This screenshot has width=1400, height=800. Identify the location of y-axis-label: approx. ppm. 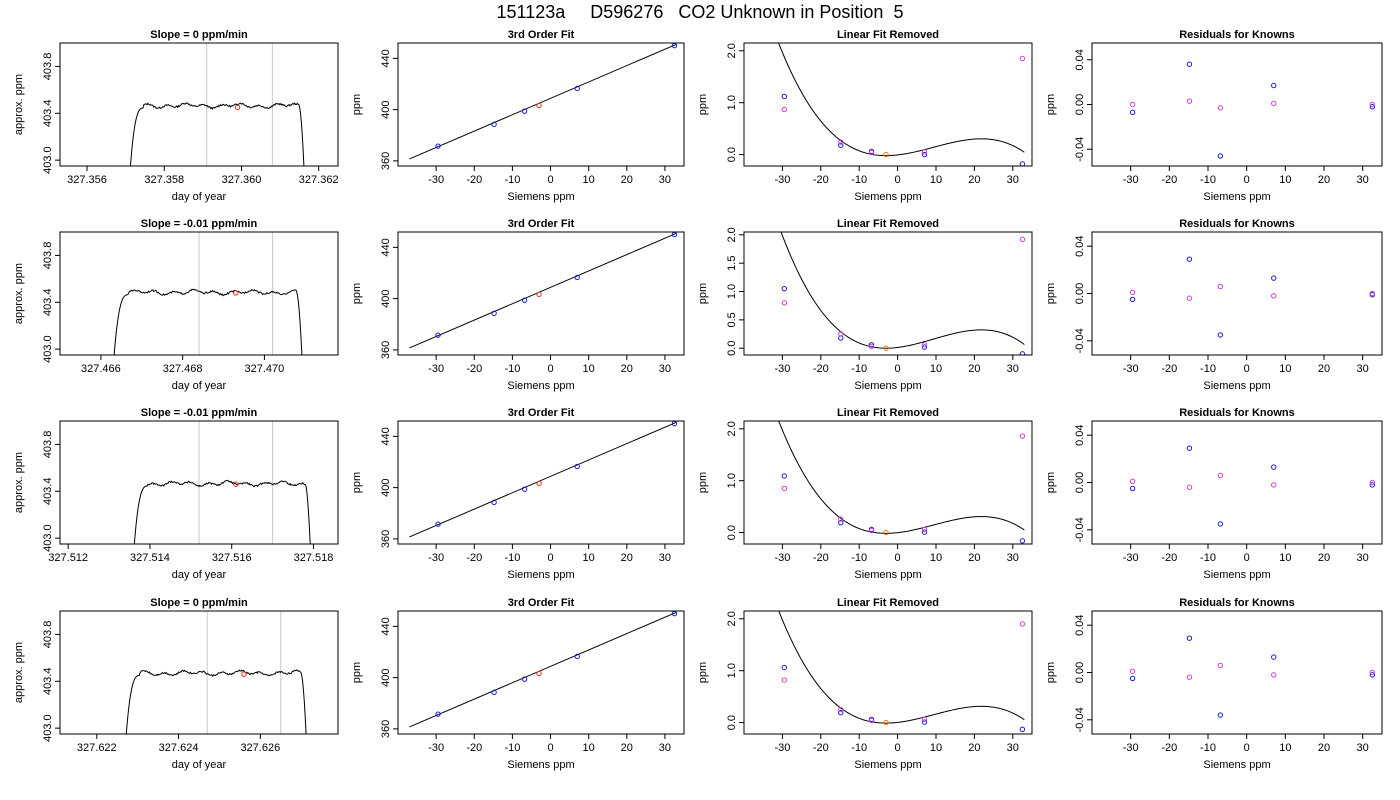
(19, 293).